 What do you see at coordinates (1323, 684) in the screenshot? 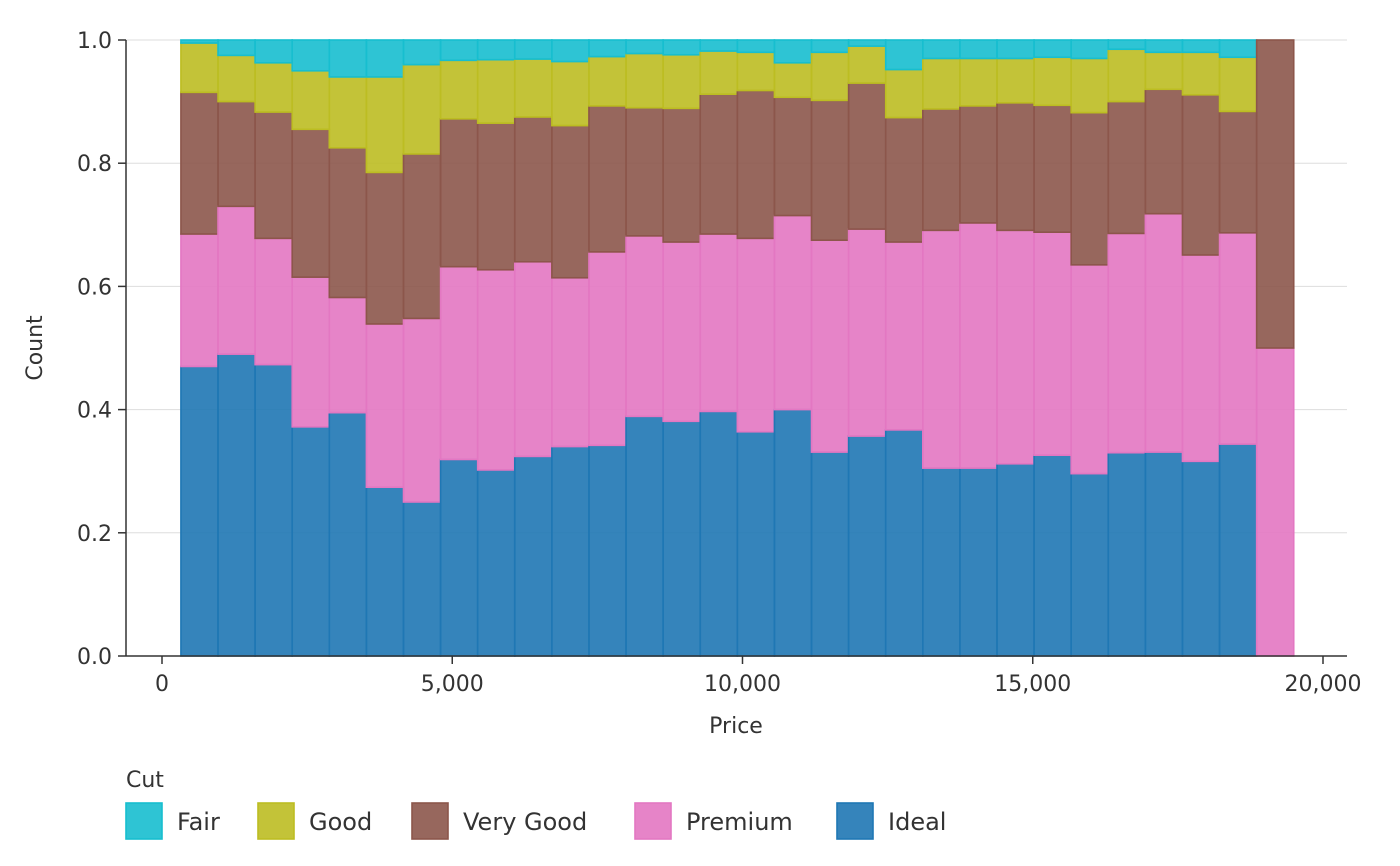
I see `x-tick-label: 20,000` at bounding box center [1323, 684].